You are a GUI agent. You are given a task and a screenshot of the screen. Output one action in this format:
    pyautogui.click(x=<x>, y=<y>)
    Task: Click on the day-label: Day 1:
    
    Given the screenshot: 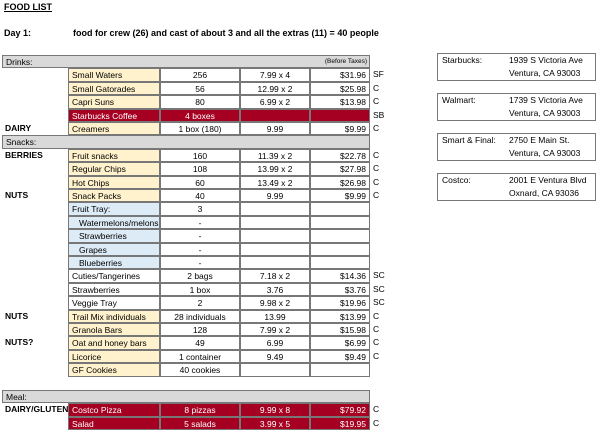 What is the action you would take?
    pyautogui.click(x=18, y=33)
    